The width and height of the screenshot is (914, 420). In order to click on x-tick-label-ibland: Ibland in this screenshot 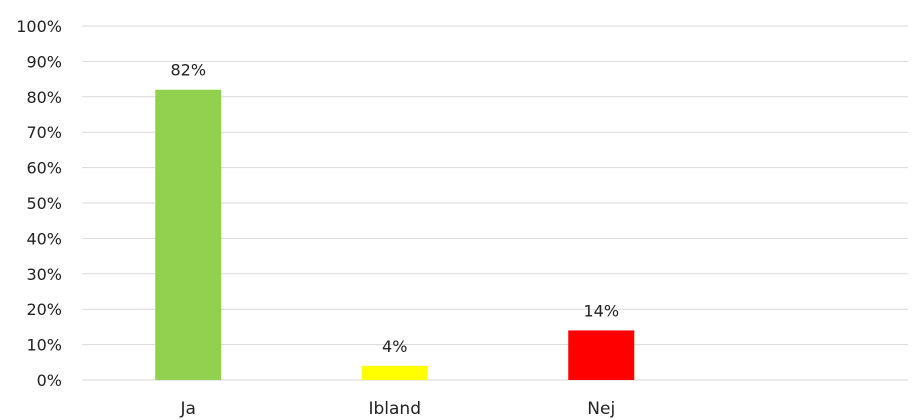, I will do `click(394, 409)`.